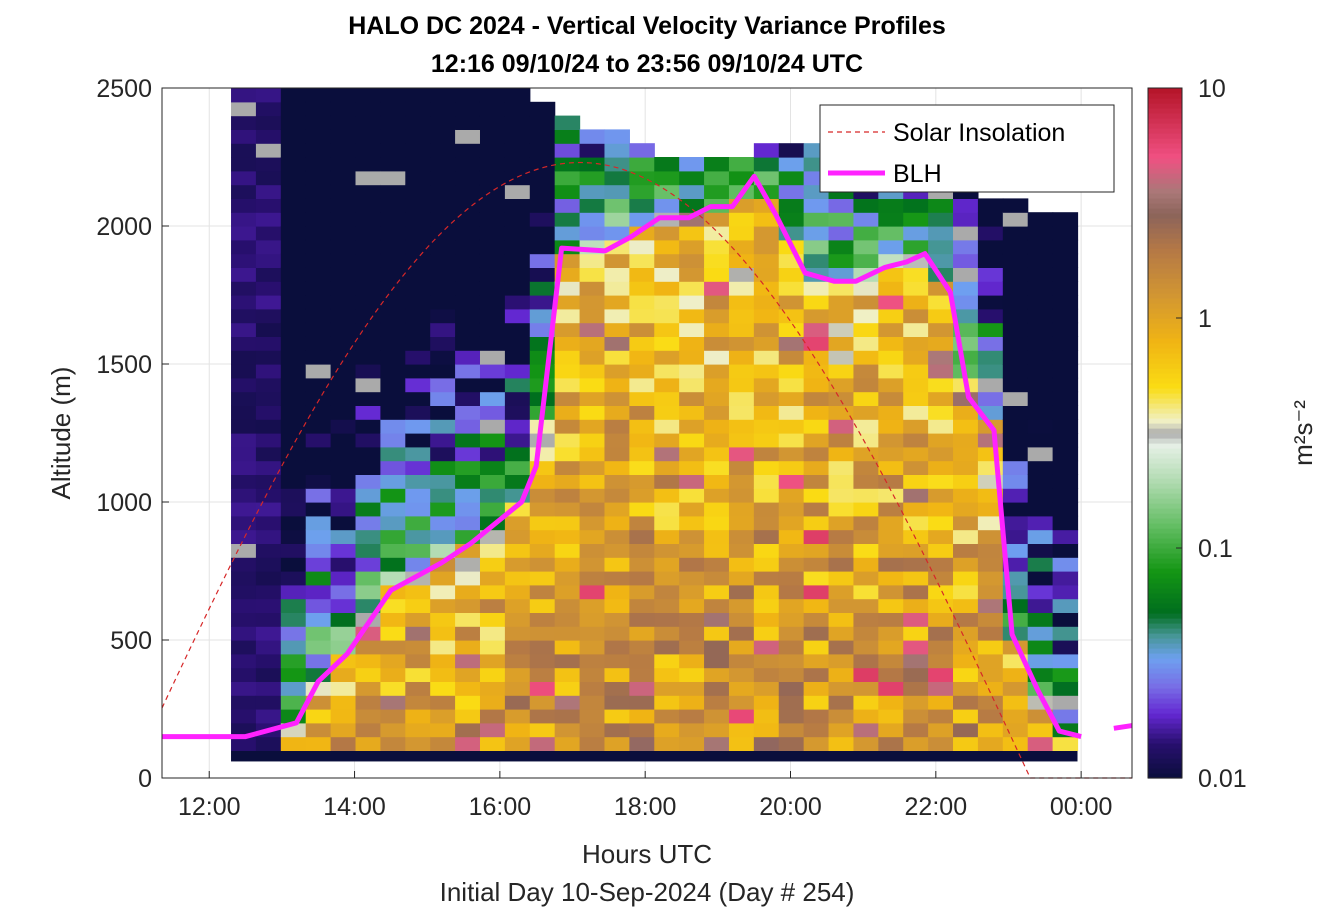 The height and width of the screenshot is (911, 1343). What do you see at coordinates (209, 807) in the screenshot?
I see `x-tick-label: 12:00` at bounding box center [209, 807].